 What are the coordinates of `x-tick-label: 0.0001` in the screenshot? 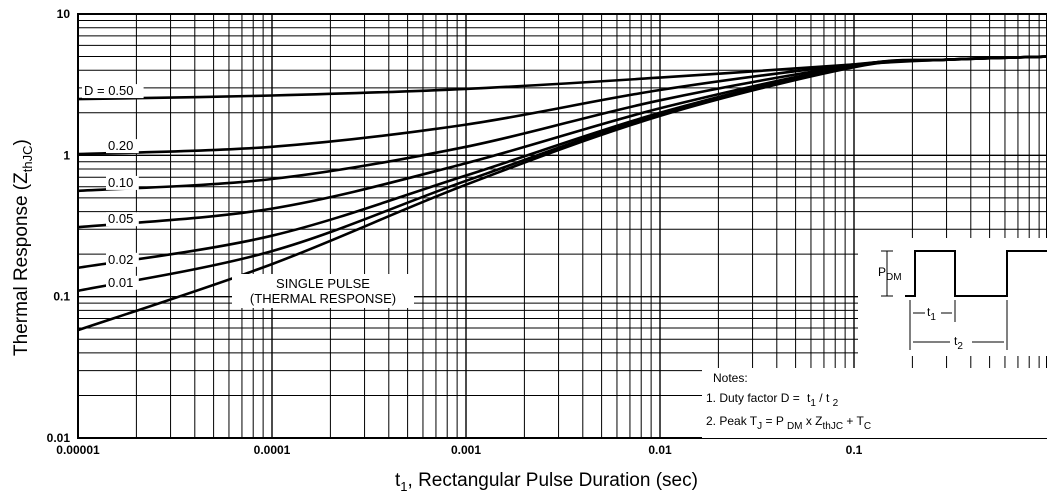 It's located at (272, 450).